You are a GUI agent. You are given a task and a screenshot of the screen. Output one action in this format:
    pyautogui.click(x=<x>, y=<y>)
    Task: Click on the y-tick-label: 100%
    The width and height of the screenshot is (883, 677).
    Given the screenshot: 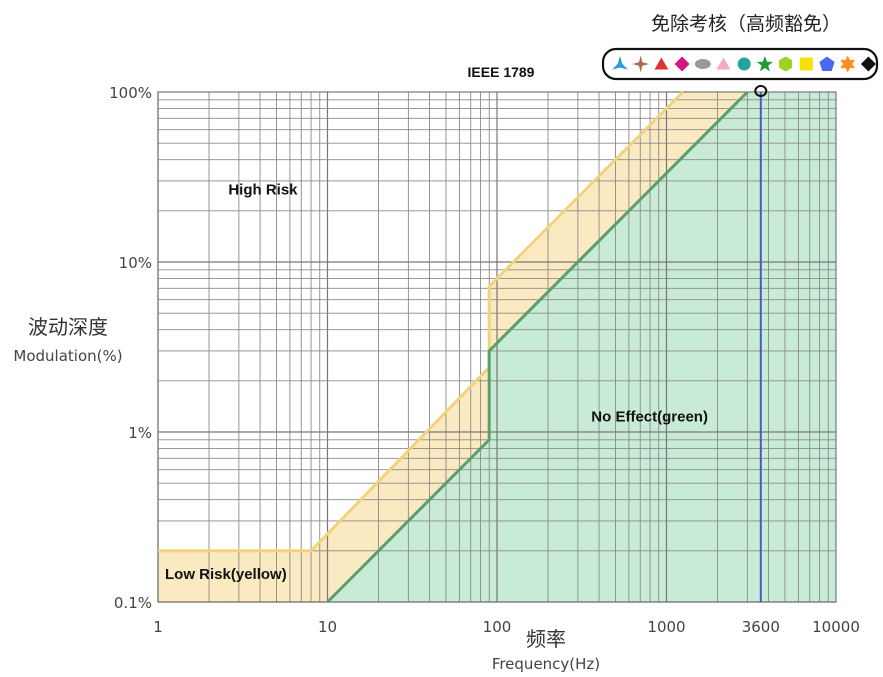 What is the action you would take?
    pyautogui.click(x=130, y=93)
    